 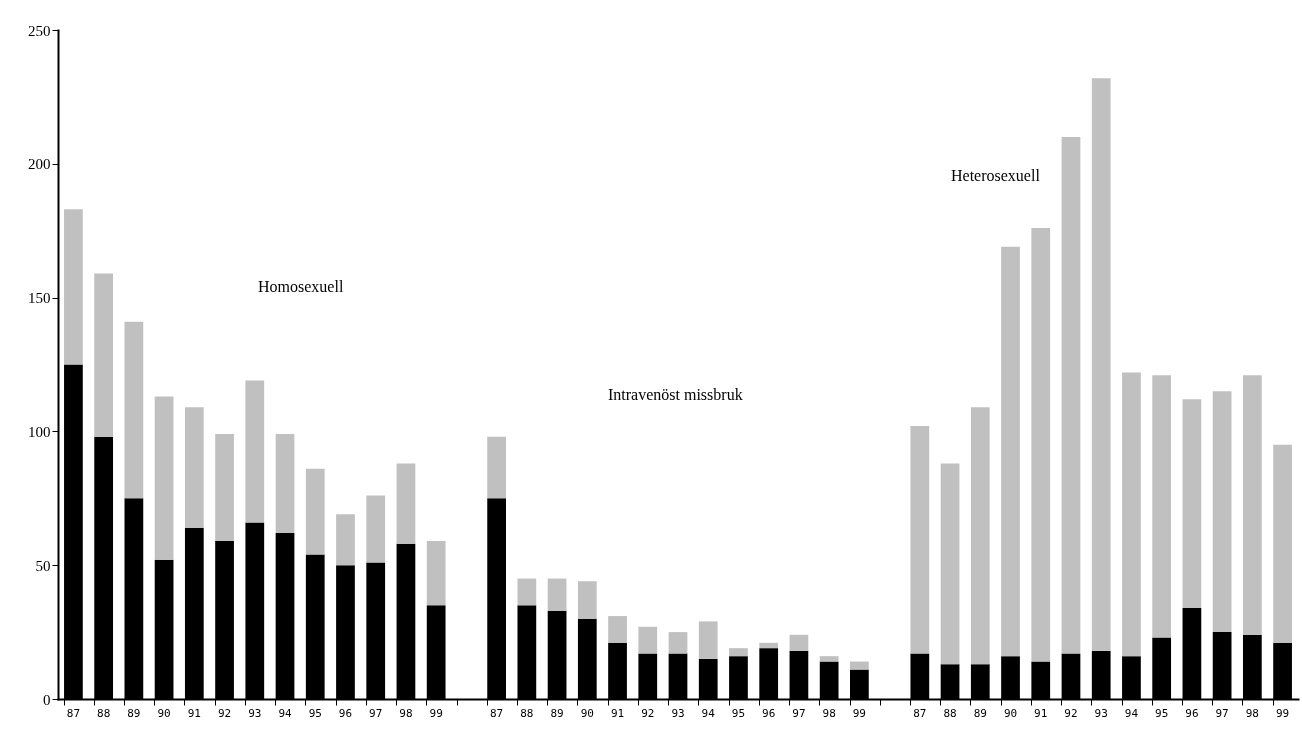 What do you see at coordinates (39, 298) in the screenshot?
I see `y-tick-label: 150` at bounding box center [39, 298].